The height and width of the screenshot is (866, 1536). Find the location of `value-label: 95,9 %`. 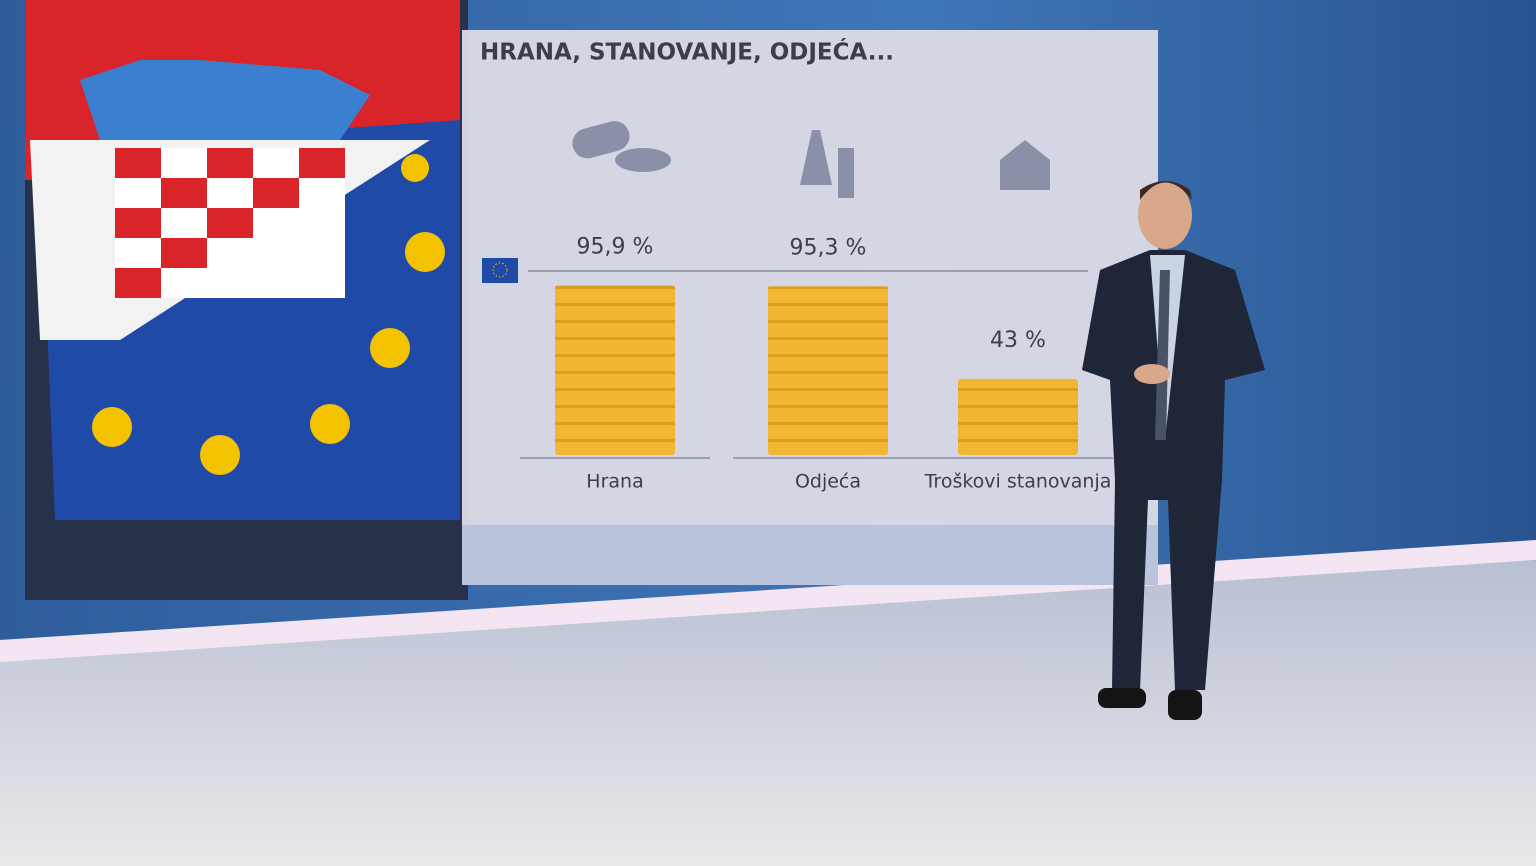

value-label: 95,9 % is located at coordinates (615, 246).